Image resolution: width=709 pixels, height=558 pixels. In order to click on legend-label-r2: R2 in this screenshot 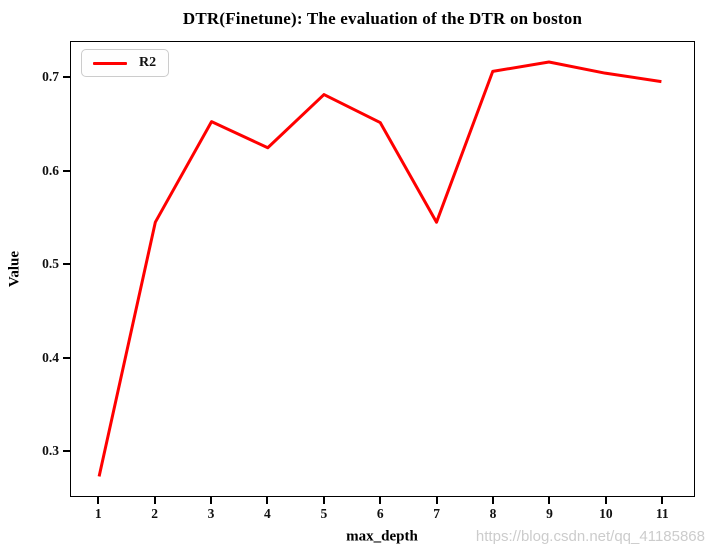, I will do `click(148, 62)`.